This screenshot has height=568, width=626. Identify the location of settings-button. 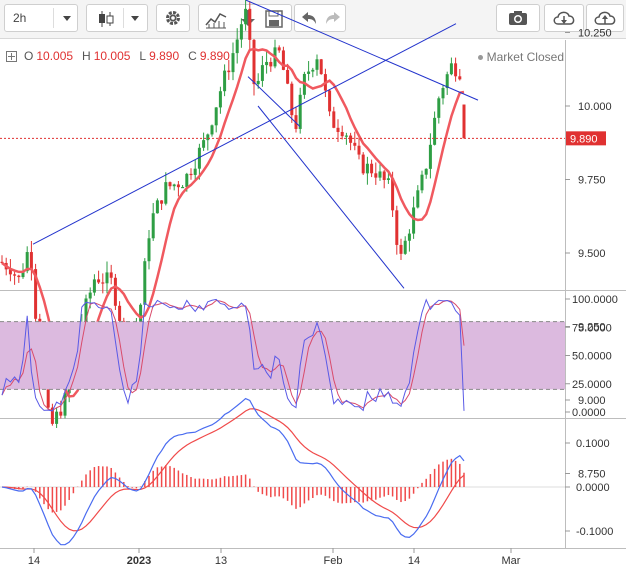
(173, 18).